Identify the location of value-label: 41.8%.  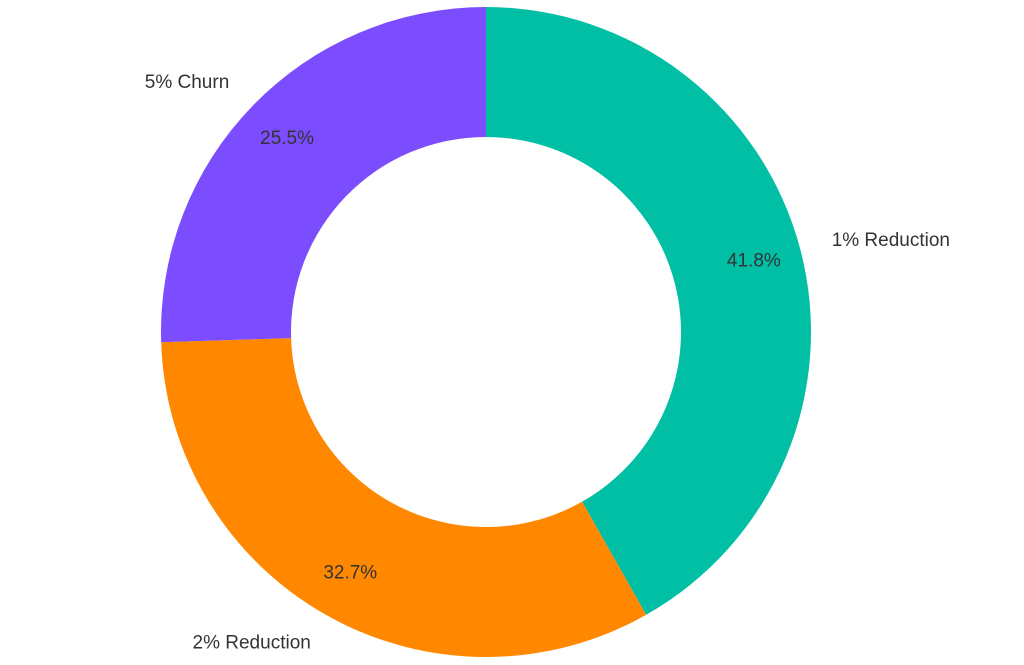
(754, 260).